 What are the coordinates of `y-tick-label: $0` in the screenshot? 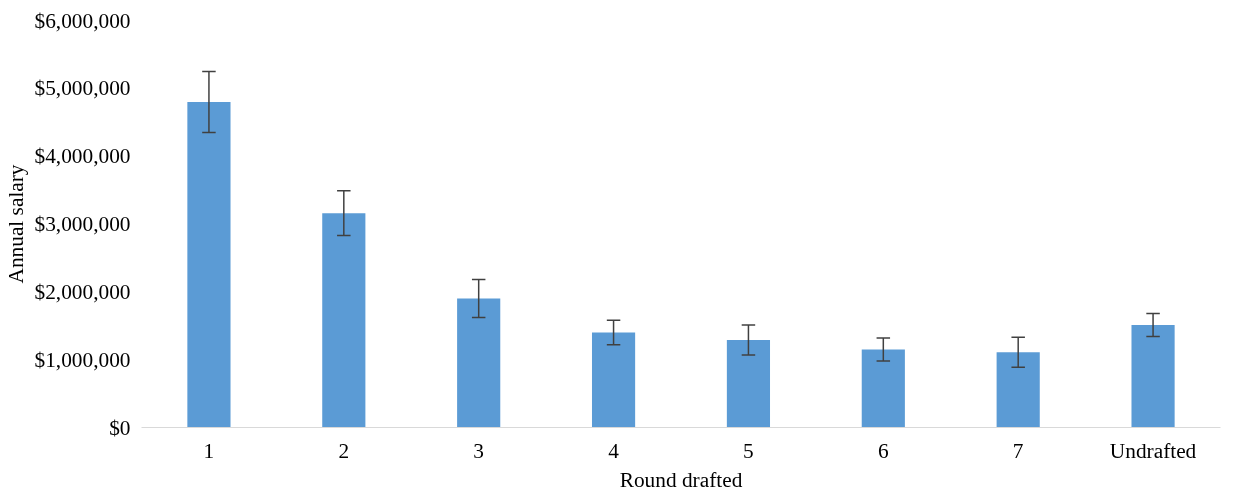 It's located at (120, 427).